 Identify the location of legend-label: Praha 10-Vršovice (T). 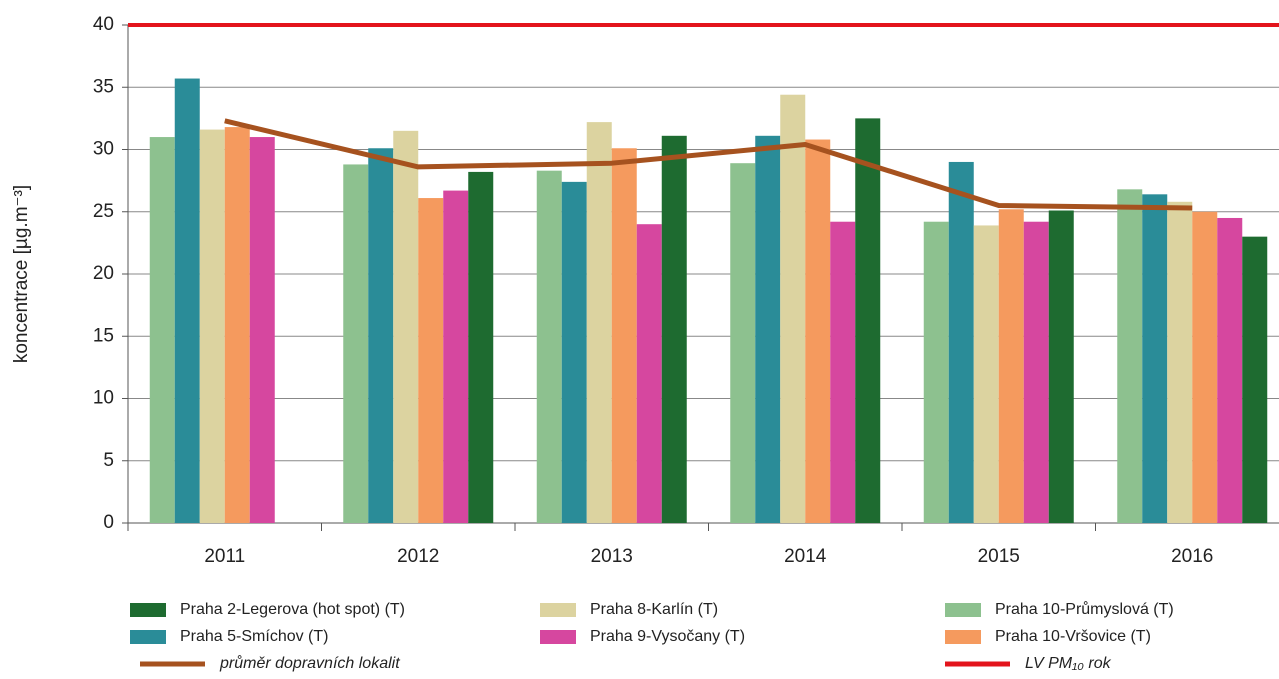
(1073, 636).